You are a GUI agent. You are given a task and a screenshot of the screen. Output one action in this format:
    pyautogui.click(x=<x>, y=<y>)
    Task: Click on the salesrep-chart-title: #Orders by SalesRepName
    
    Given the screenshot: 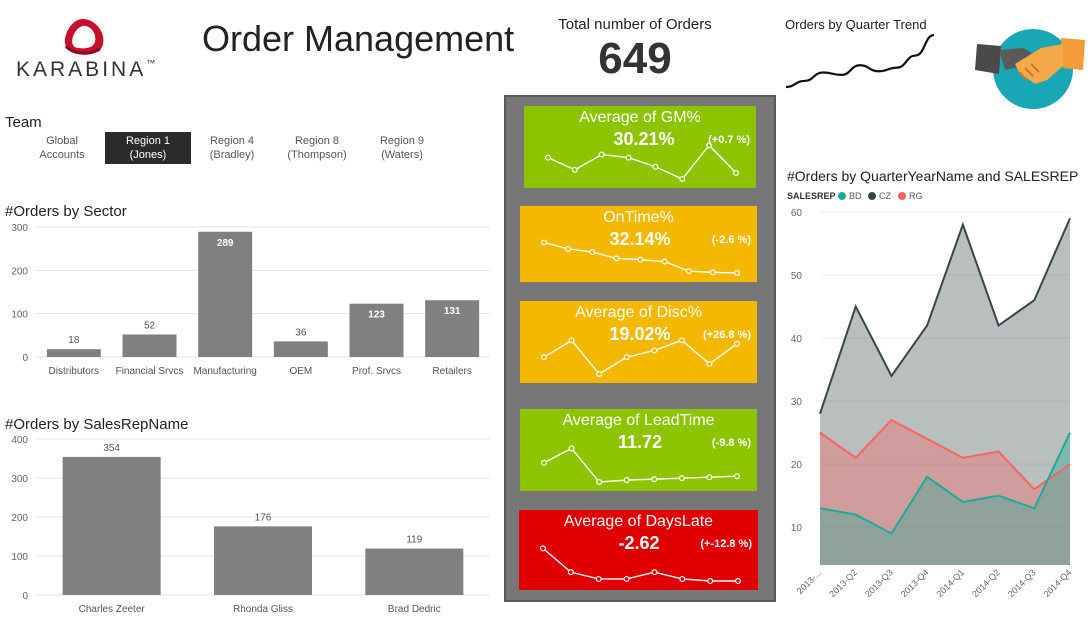 What is the action you would take?
    pyautogui.click(x=97, y=424)
    